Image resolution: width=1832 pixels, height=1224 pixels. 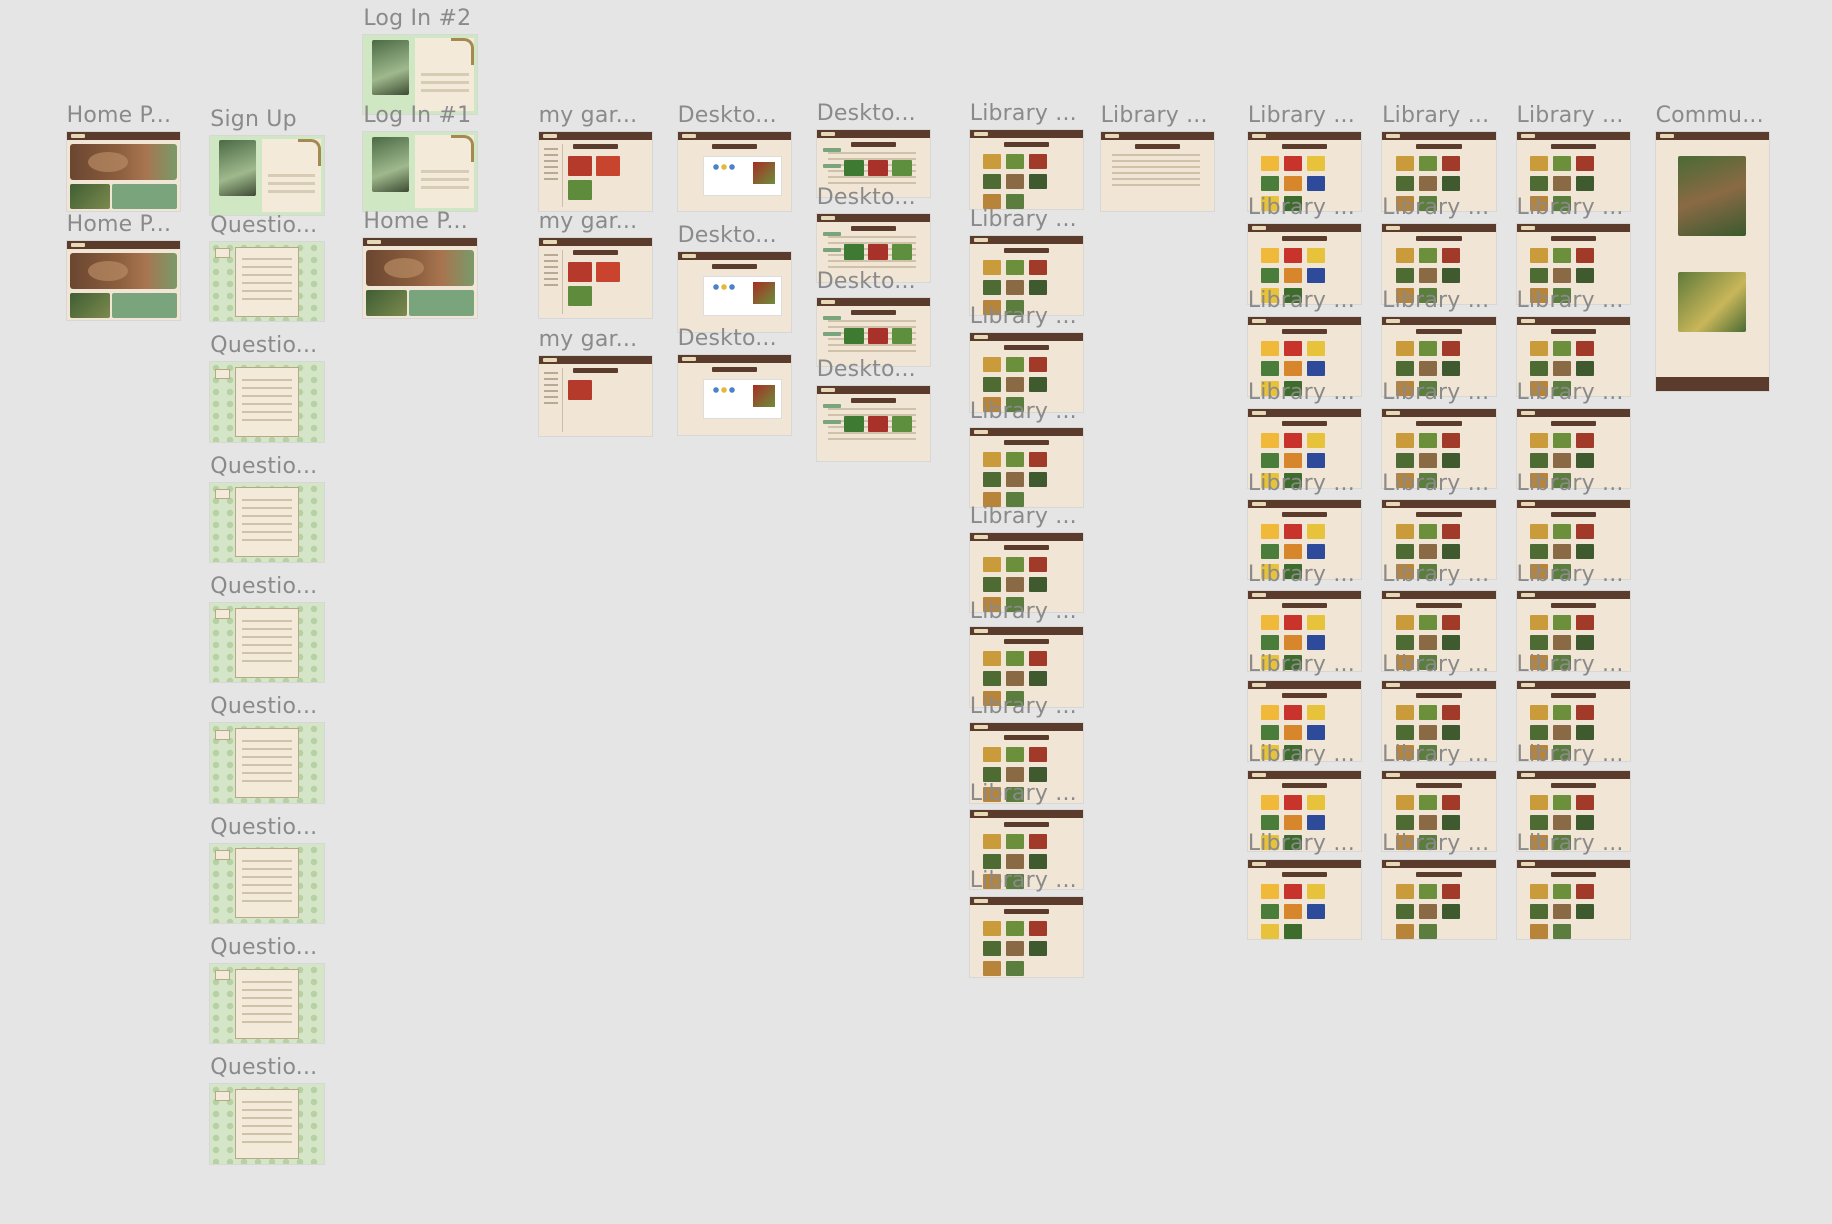 I want to click on home-2-frame, so click(x=123, y=280).